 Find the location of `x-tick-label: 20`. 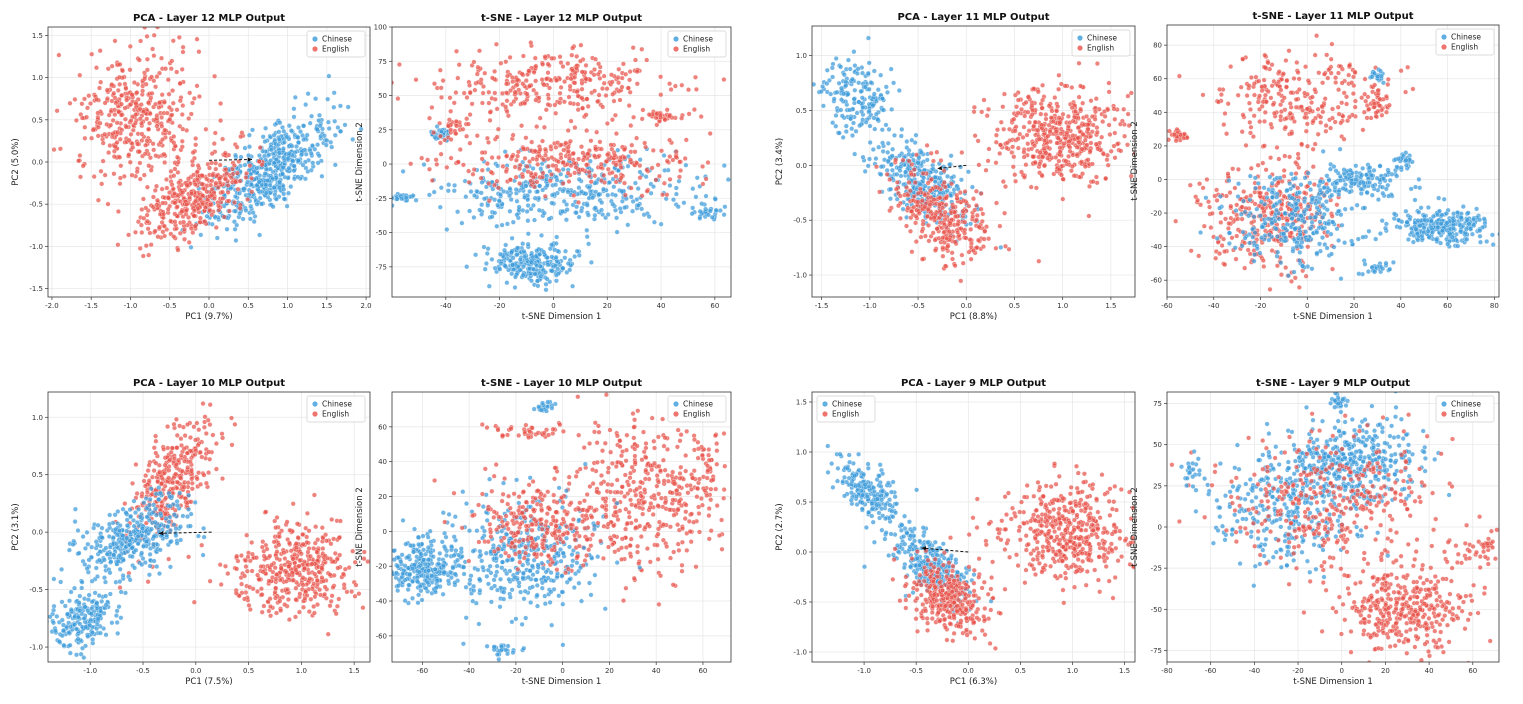

x-tick-label: 20 is located at coordinates (607, 306).